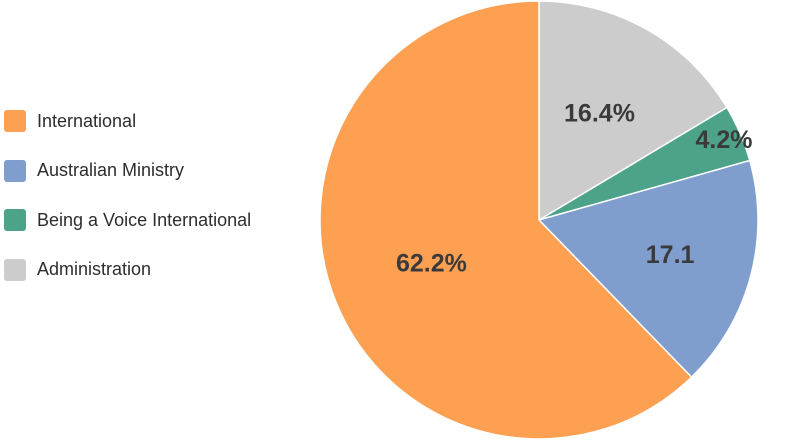 Image resolution: width=806 pixels, height=441 pixels. What do you see at coordinates (15, 170) in the screenshot?
I see `legend-swatch-australian-ministry` at bounding box center [15, 170].